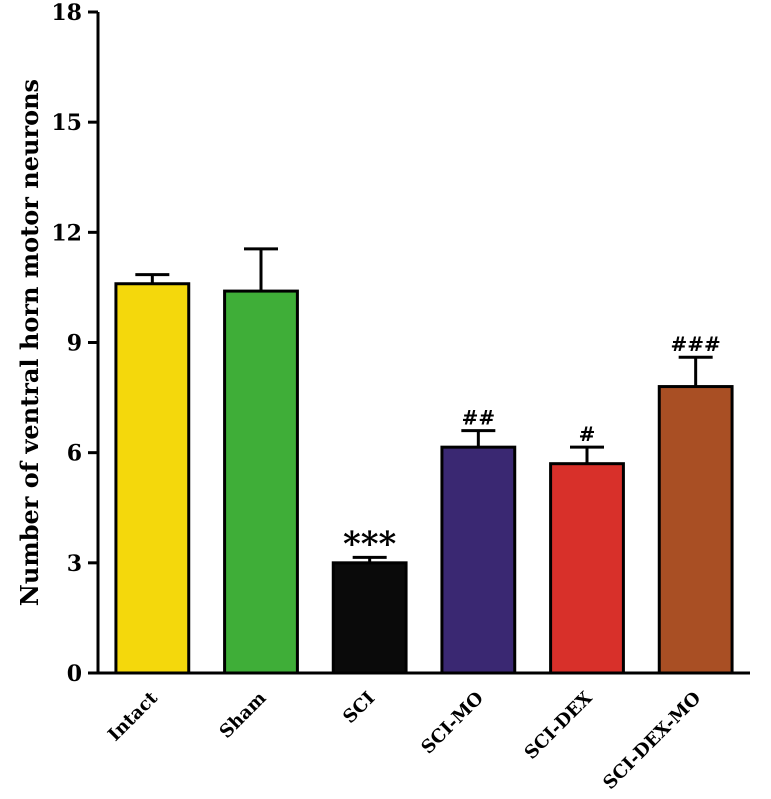  What do you see at coordinates (479, 418) in the screenshot?
I see `significance-label: ##` at bounding box center [479, 418].